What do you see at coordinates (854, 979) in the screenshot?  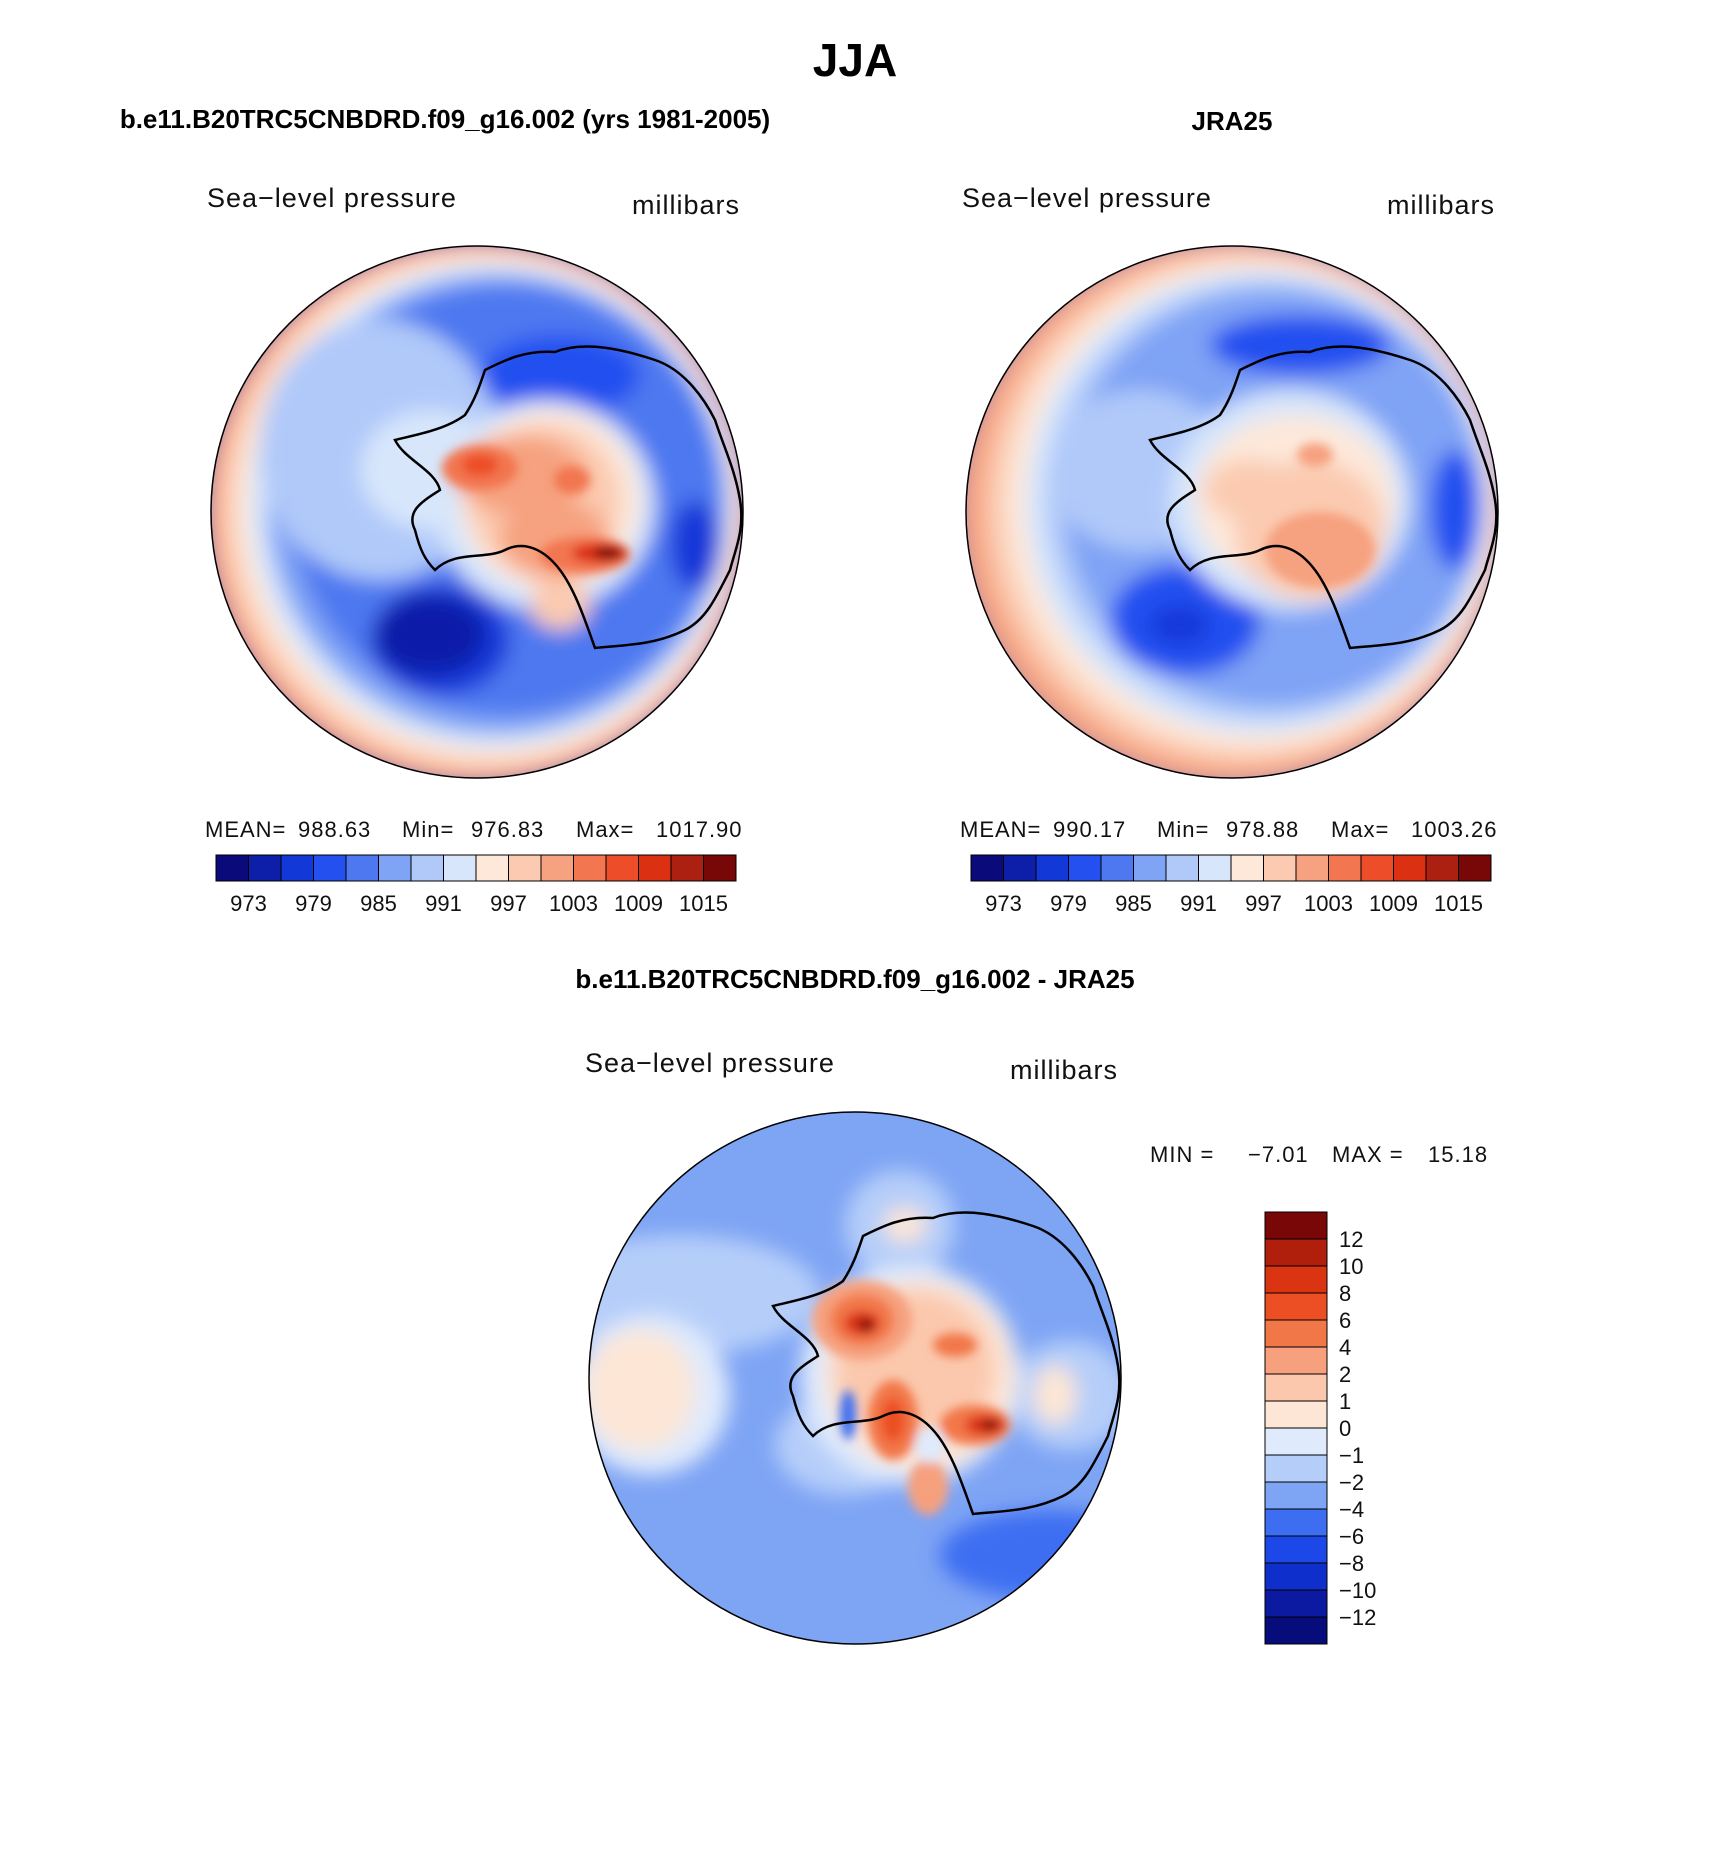 I see `panel-diff-heading: b.e11.B20TRC5CNBDRD.f09_g16.002 - JRA25` at bounding box center [854, 979].